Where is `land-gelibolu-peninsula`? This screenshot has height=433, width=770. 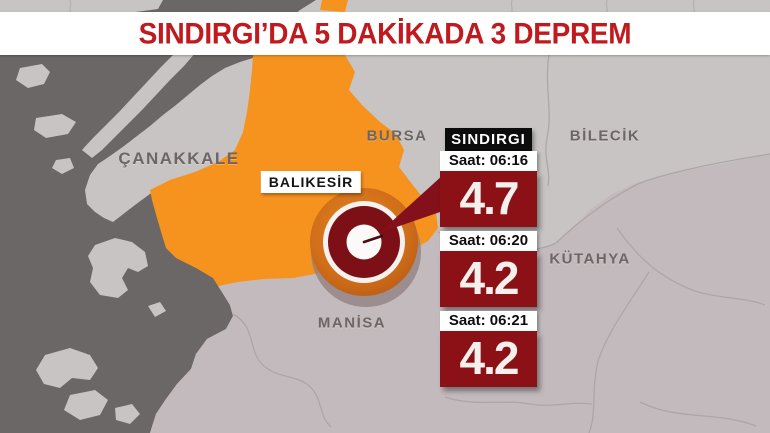
land-gelibolu-peninsula is located at coordinates (139, 102).